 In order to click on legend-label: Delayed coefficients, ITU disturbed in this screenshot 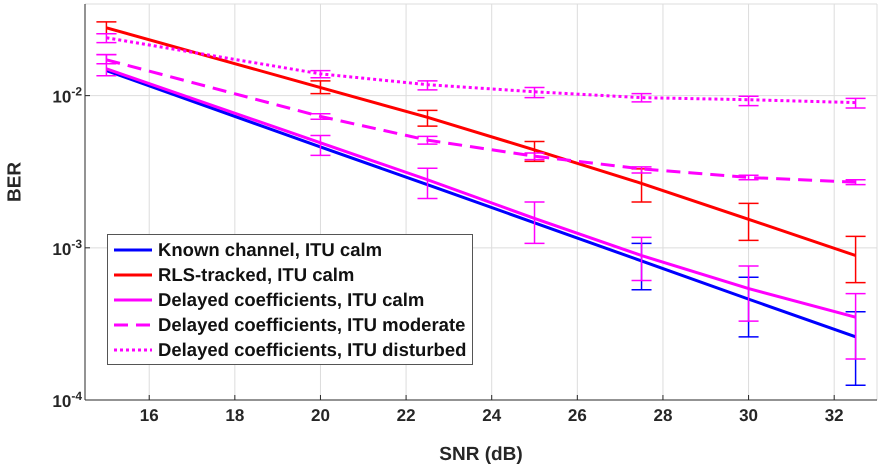, I will do `click(312, 349)`.